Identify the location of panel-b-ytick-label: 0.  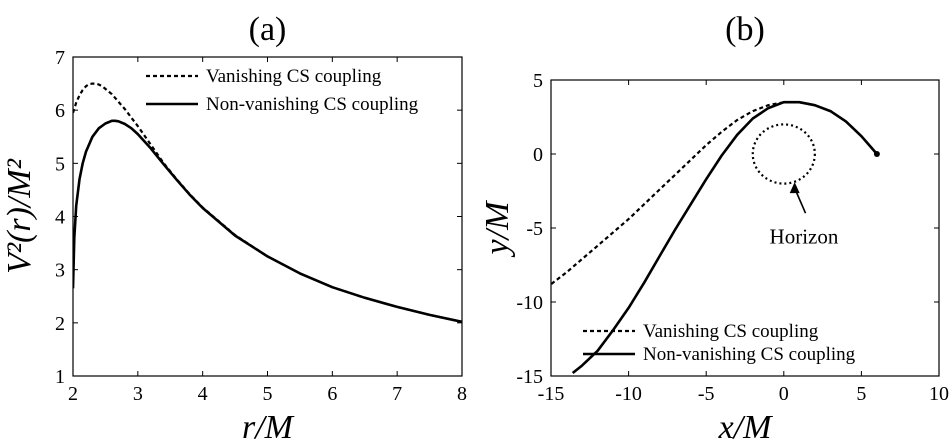
(538, 155).